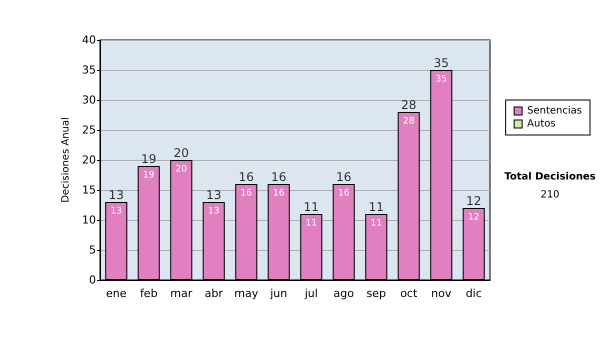 Image resolution: width=600 pixels, height=340 pixels. Describe the element at coordinates (278, 293) in the screenshot. I see `x-tick-label: jun` at that location.